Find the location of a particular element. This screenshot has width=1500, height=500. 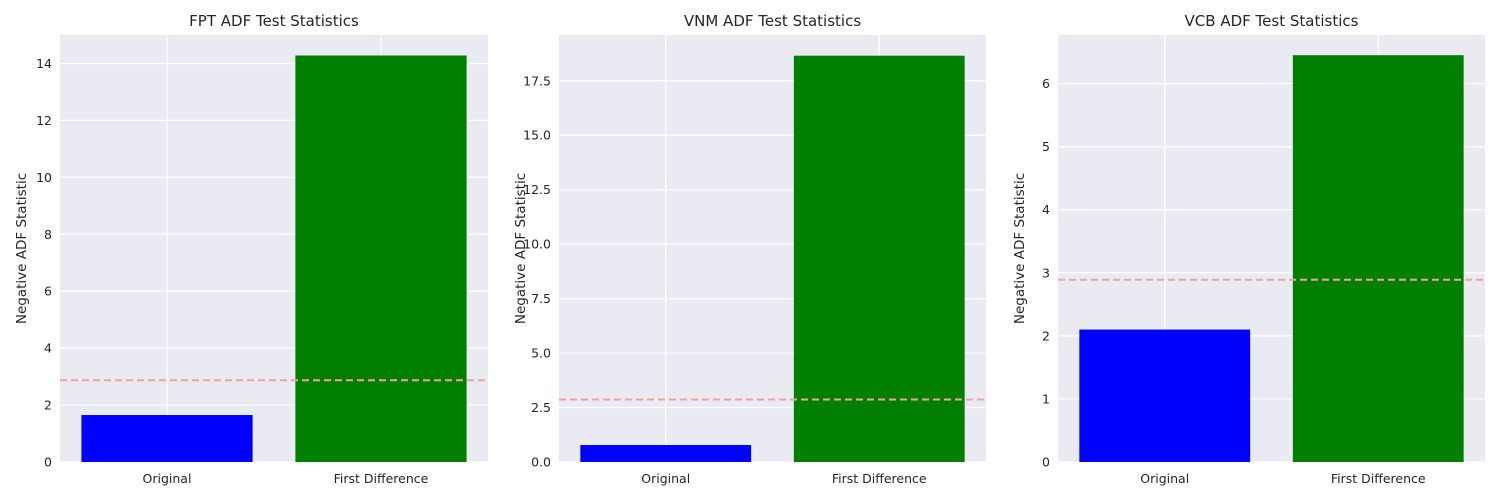

y-tick-label: 15.0 is located at coordinates (537, 135).